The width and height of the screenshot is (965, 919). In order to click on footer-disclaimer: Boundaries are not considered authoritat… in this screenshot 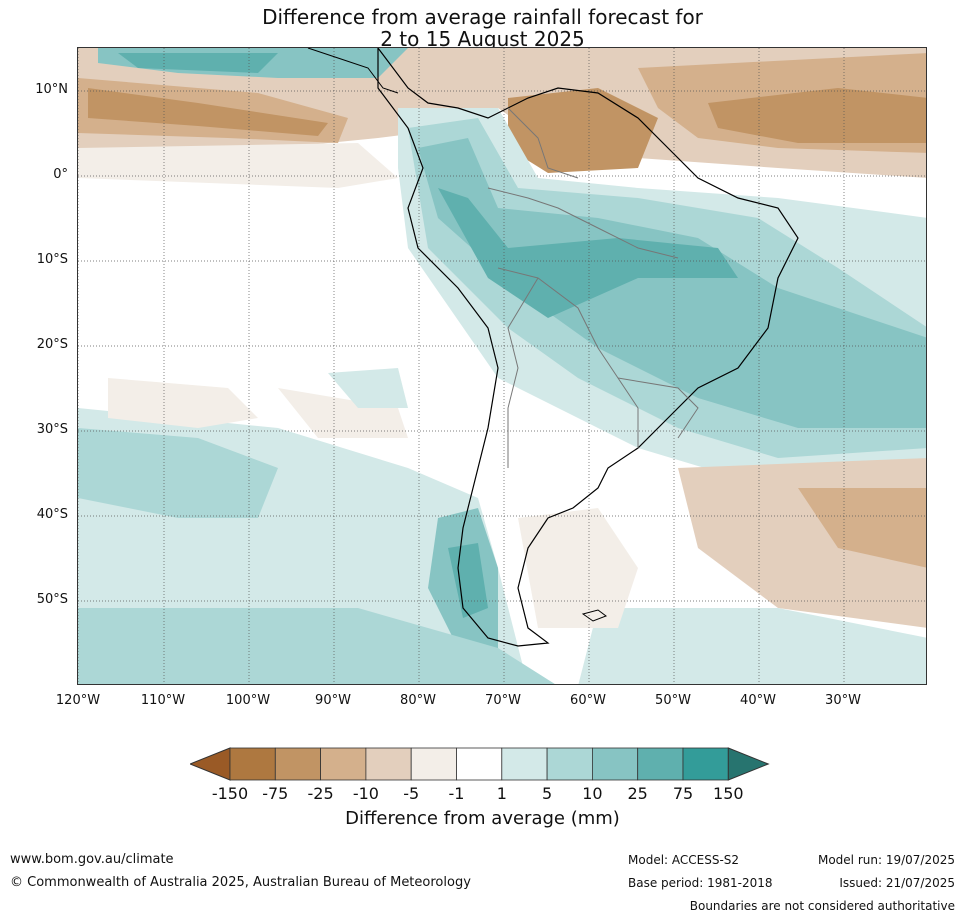, I will do `click(822, 906)`.